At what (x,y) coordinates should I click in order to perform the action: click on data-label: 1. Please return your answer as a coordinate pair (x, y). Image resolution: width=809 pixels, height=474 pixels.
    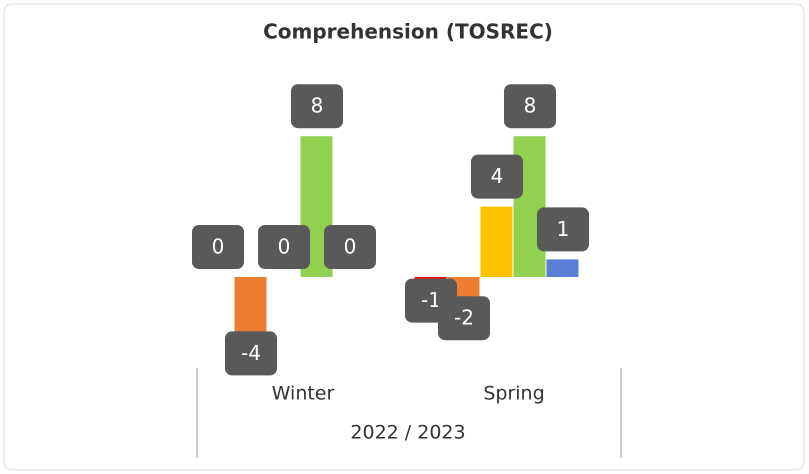
    Looking at the image, I should click on (563, 229).